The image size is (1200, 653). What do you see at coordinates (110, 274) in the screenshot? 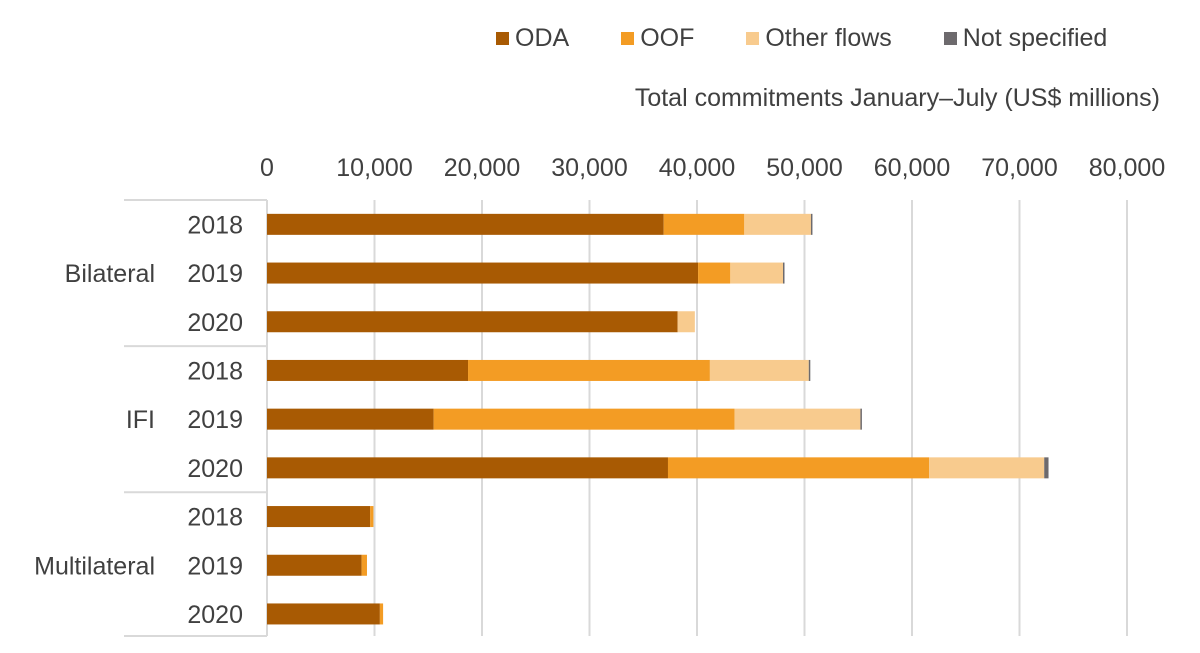
I see `group-label: Bilateral` at bounding box center [110, 274].